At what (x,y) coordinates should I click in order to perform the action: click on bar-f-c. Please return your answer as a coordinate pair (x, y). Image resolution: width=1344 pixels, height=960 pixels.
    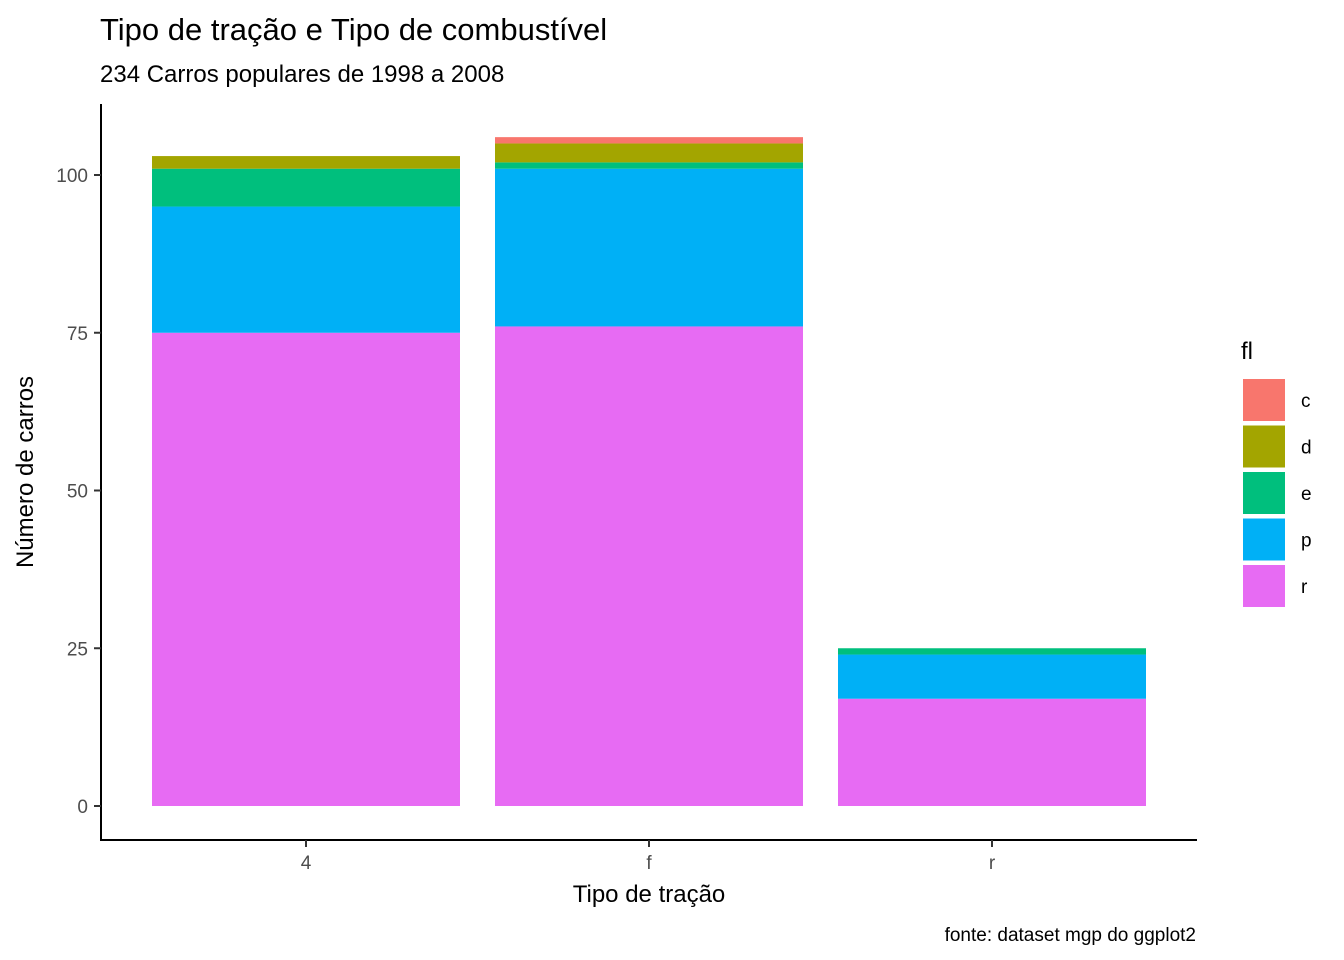
    Looking at the image, I should click on (649, 140).